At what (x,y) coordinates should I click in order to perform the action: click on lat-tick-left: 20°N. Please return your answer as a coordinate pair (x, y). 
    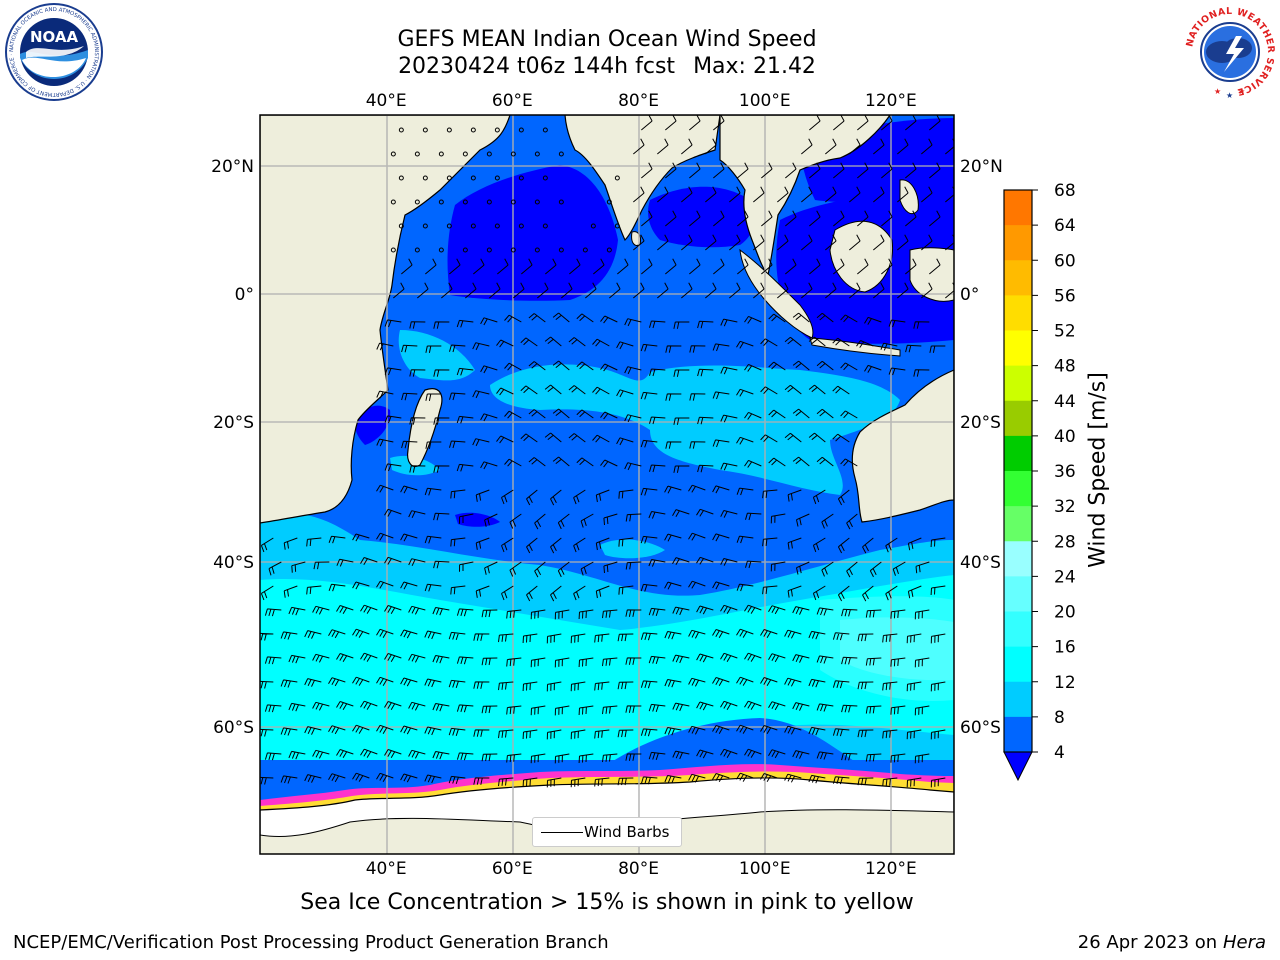
    Looking at the image, I should click on (232, 167).